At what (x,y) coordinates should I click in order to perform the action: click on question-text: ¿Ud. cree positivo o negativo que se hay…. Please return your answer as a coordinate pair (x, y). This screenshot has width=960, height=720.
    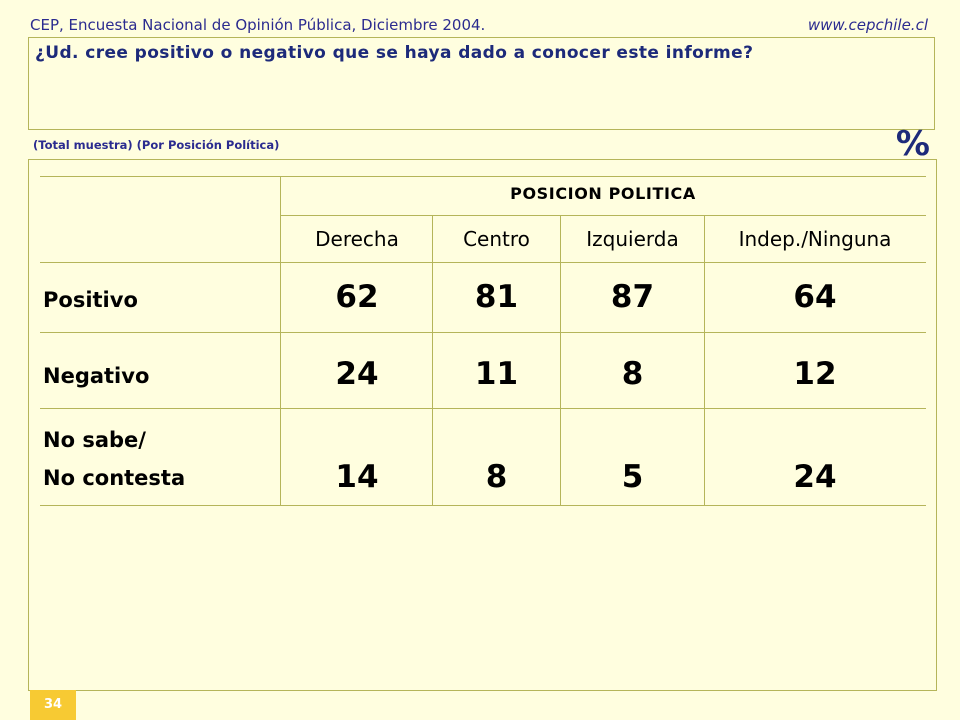
    Looking at the image, I should click on (394, 53).